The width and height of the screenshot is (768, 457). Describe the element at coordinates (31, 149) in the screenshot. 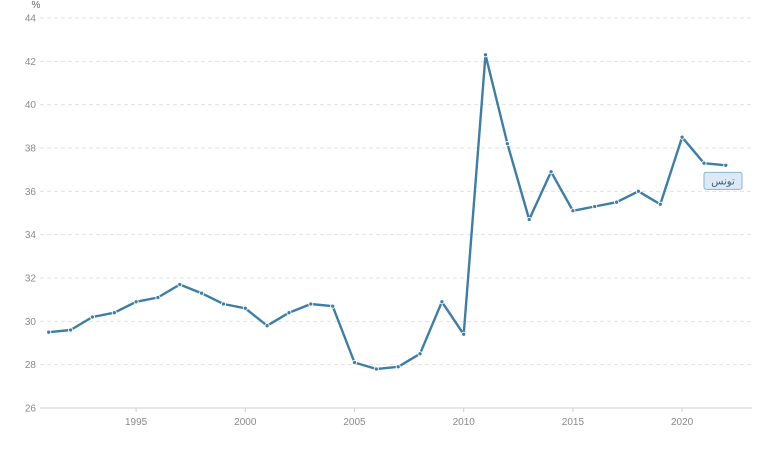

I see `y-tick-label-38: 38` at that location.